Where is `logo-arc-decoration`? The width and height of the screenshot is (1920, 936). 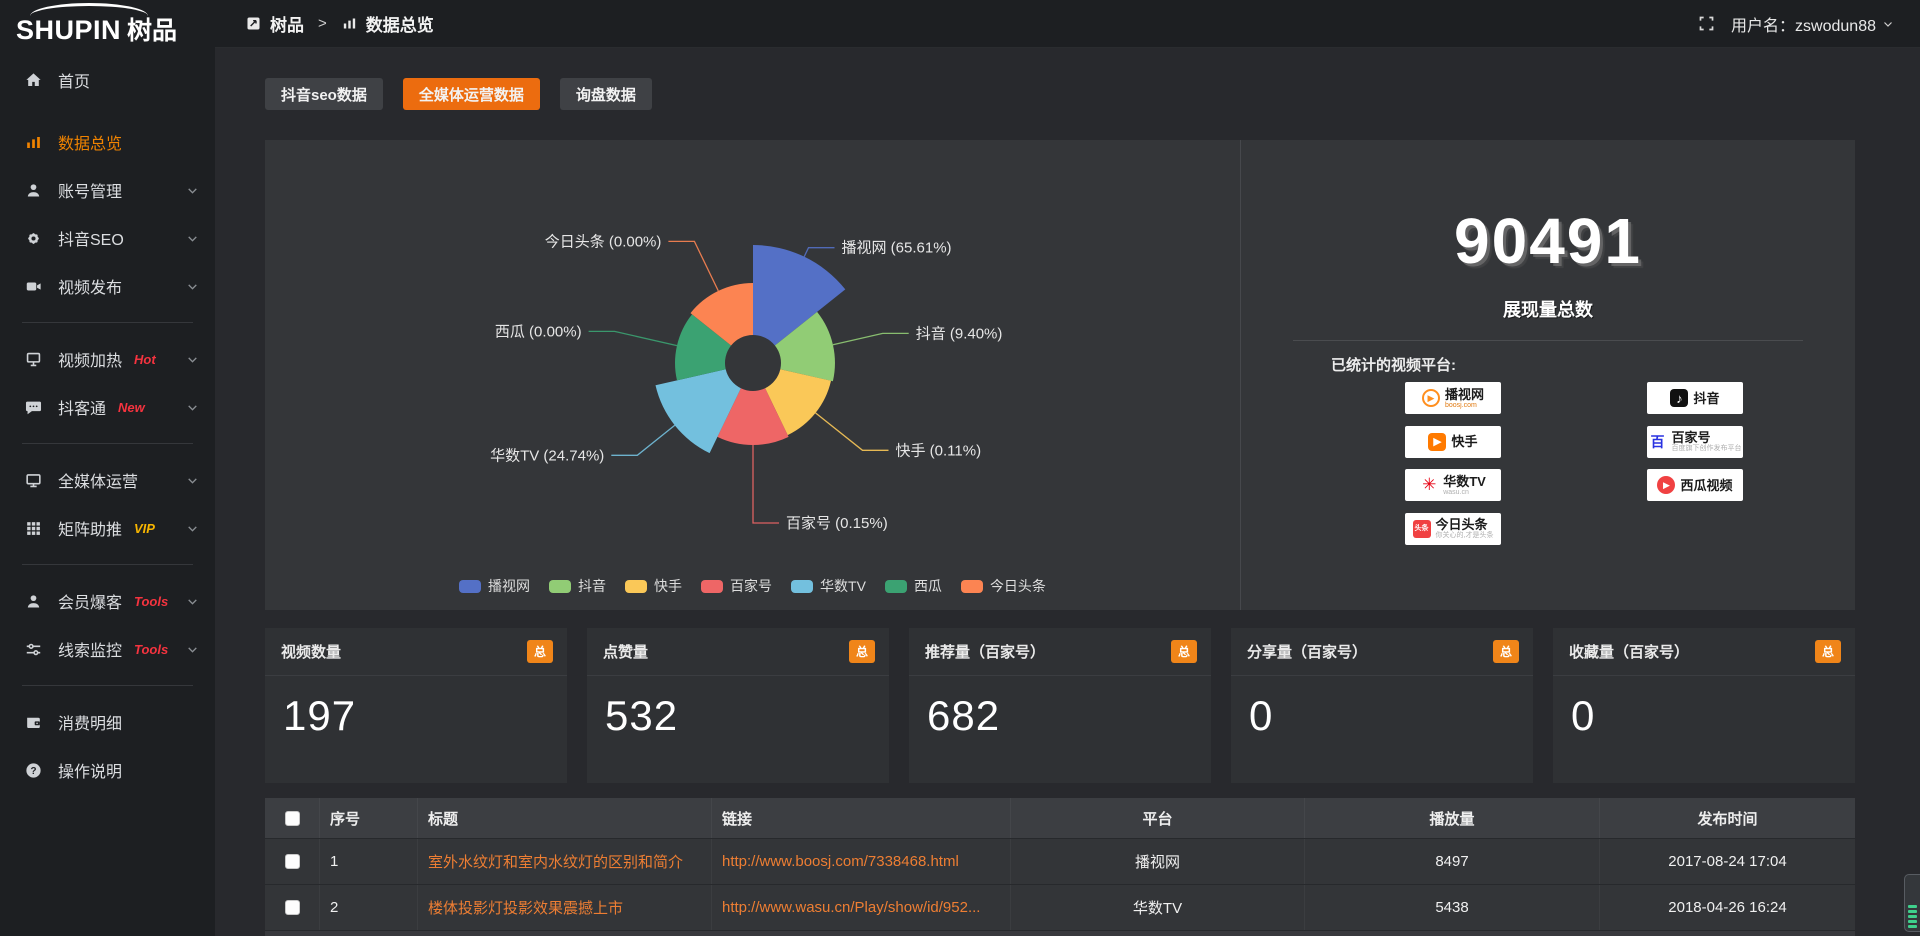 logo-arc-decoration is located at coordinates (89, 9).